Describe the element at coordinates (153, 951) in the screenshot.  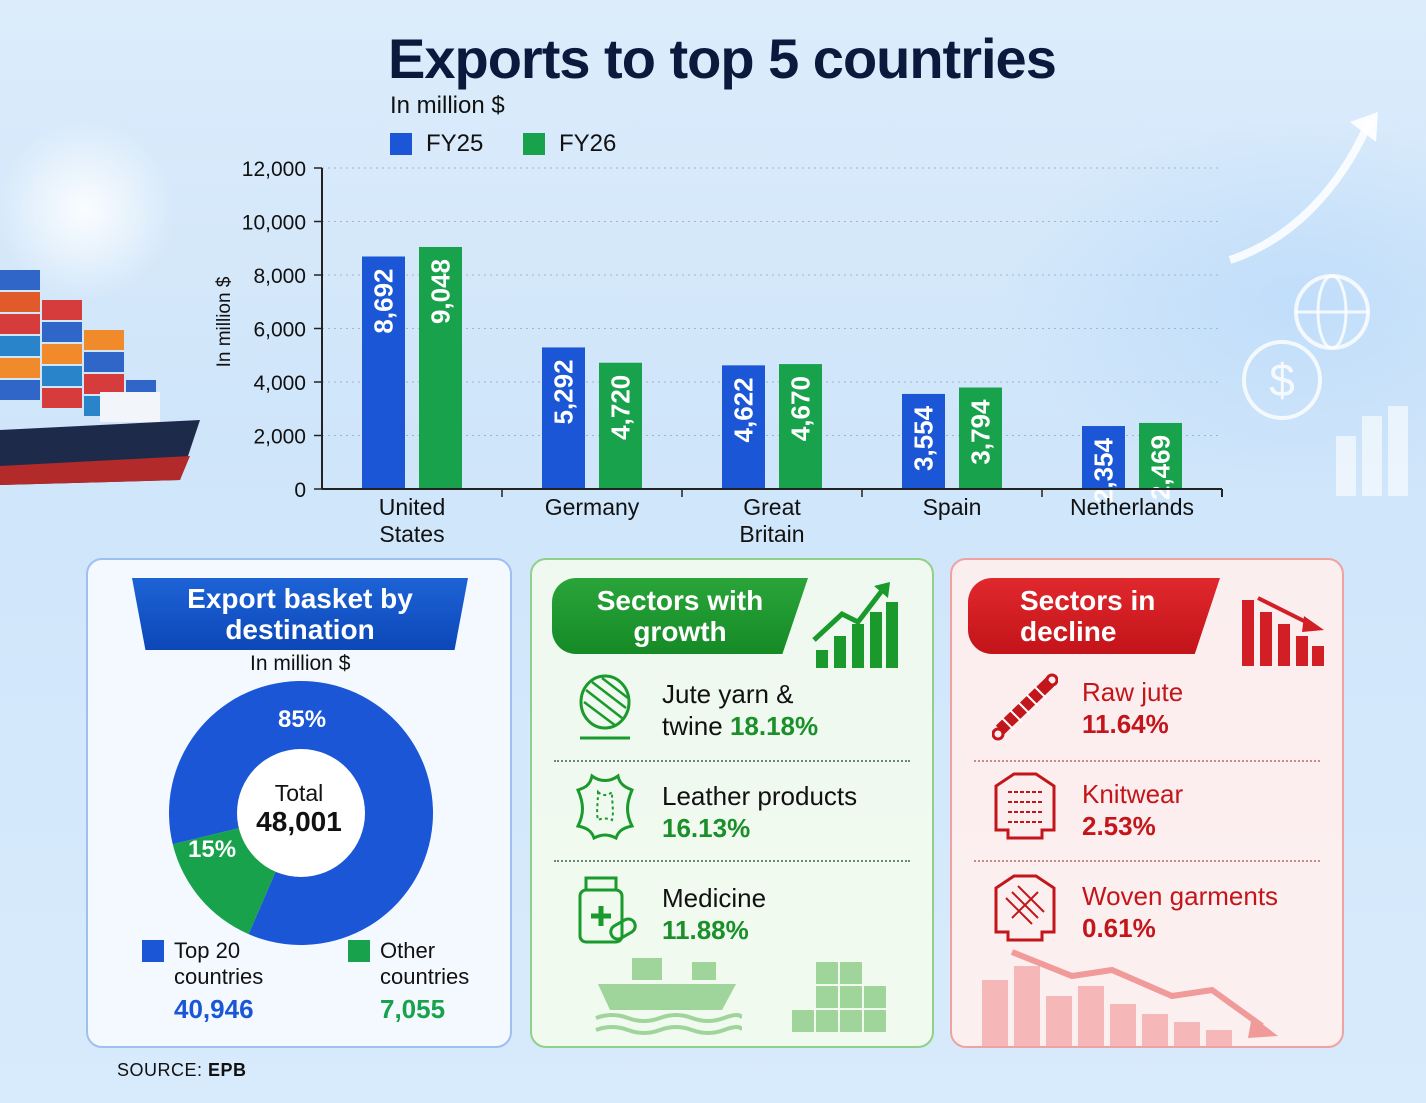
I see `legend-swatch-top20` at that location.